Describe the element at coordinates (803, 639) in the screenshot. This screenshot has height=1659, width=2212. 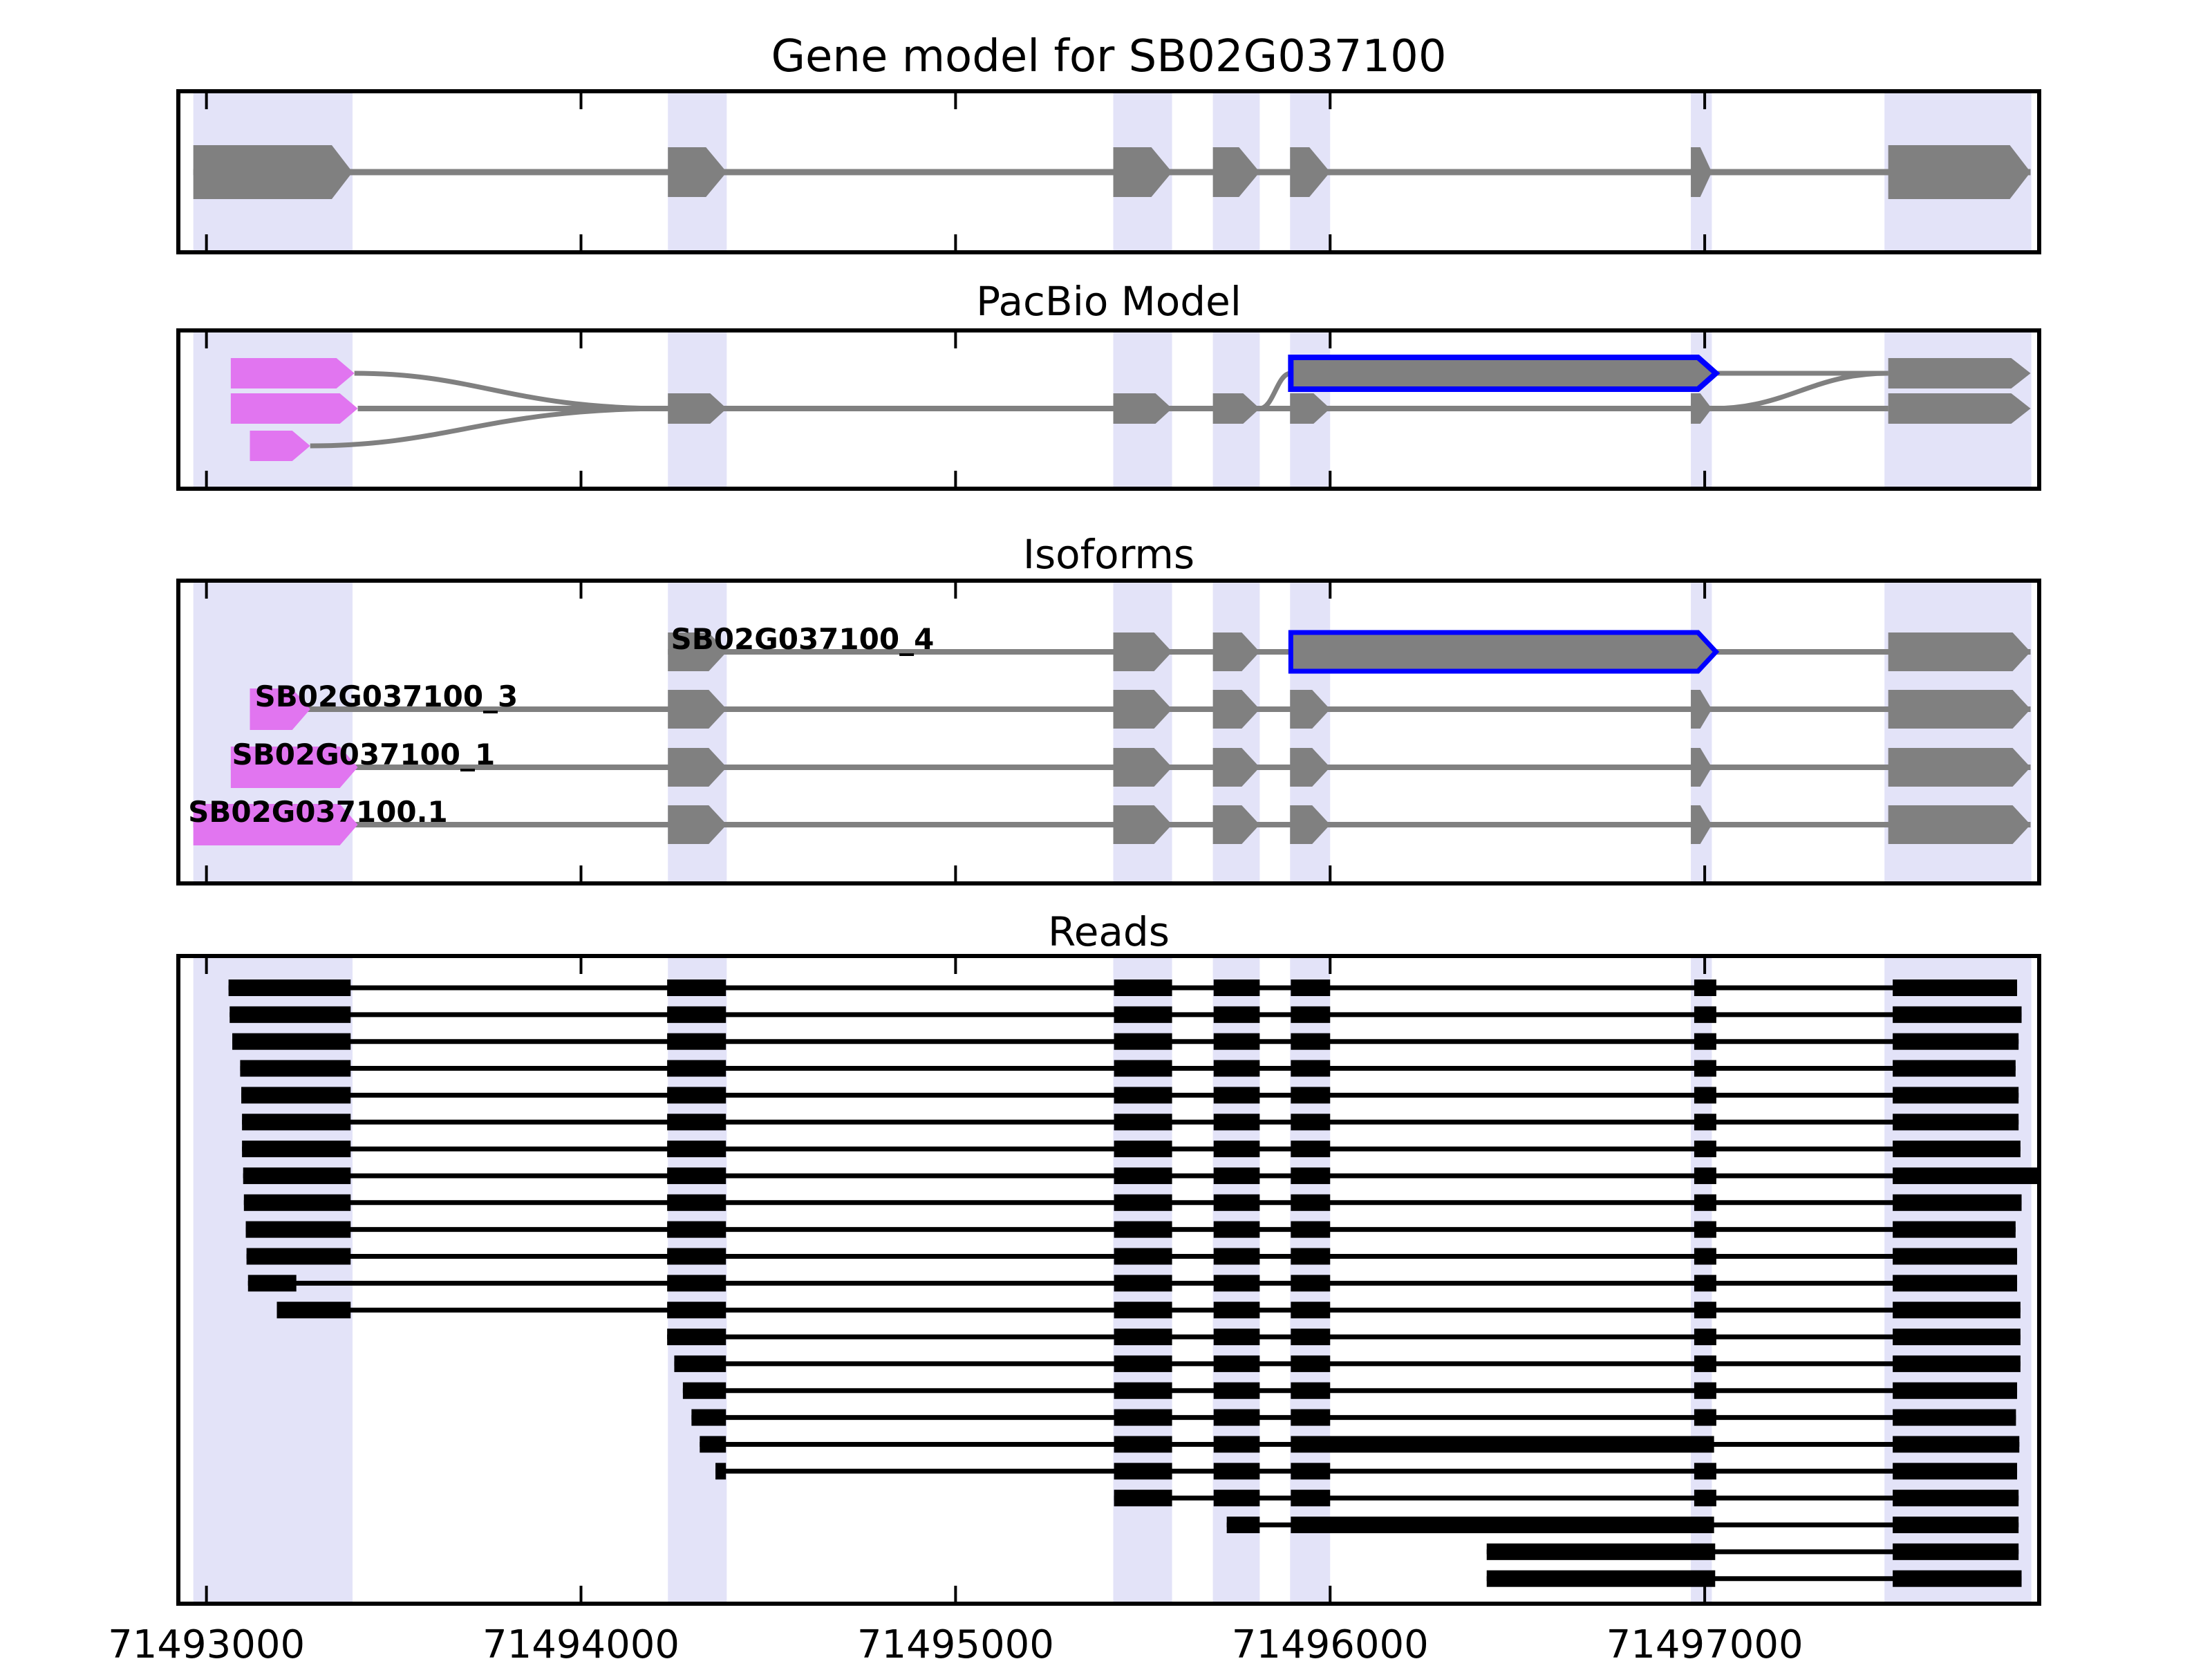
I see `isoform-label: SB02G037100_4` at that location.